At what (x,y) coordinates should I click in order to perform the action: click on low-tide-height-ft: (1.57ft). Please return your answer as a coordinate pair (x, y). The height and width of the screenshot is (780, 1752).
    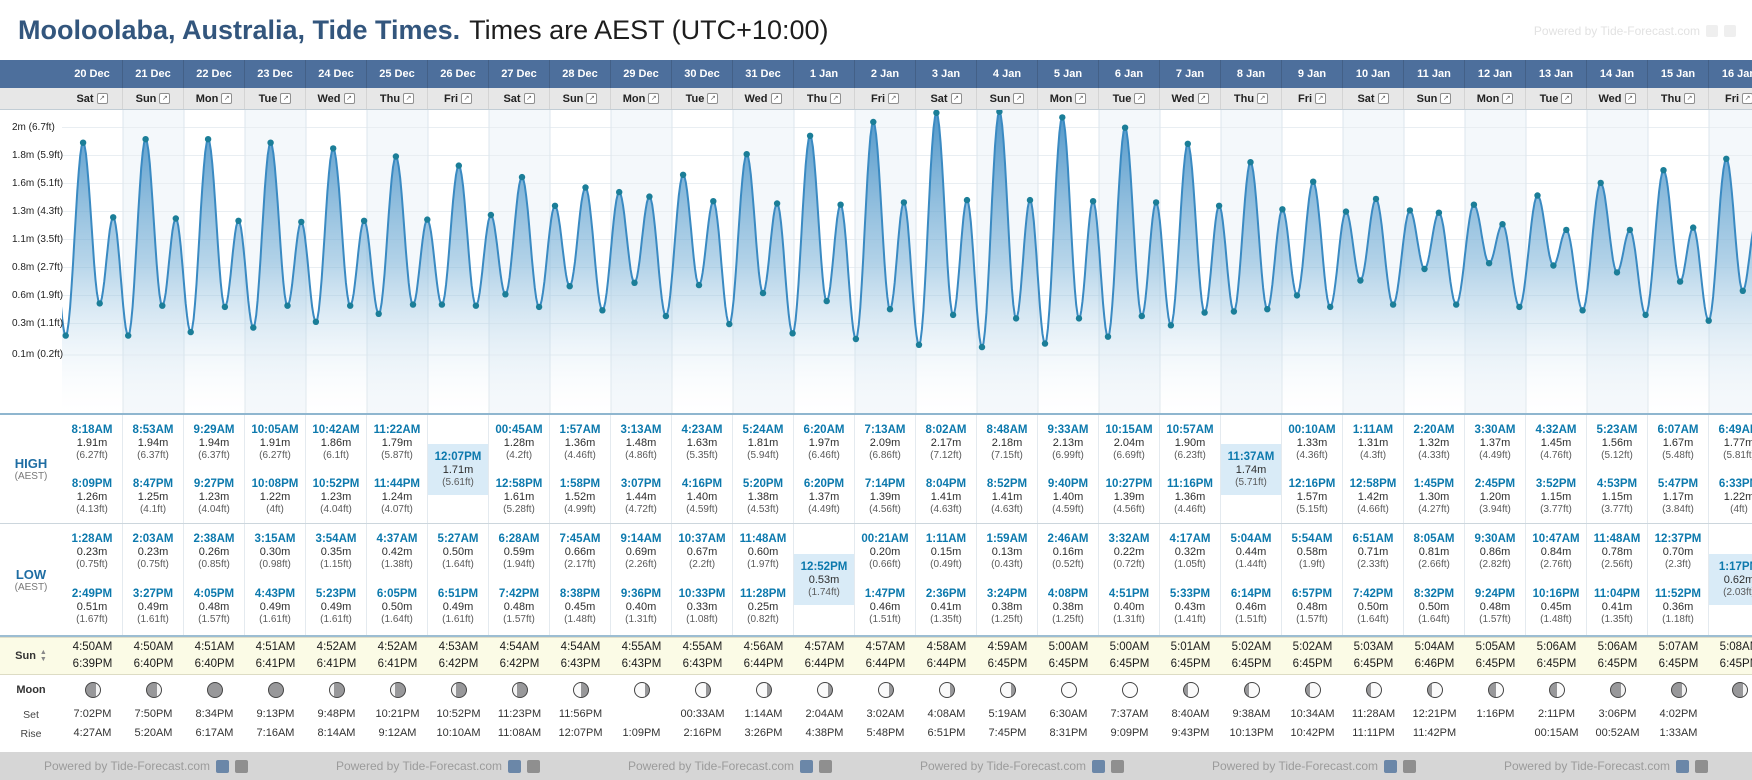
    Looking at the image, I should click on (519, 619).